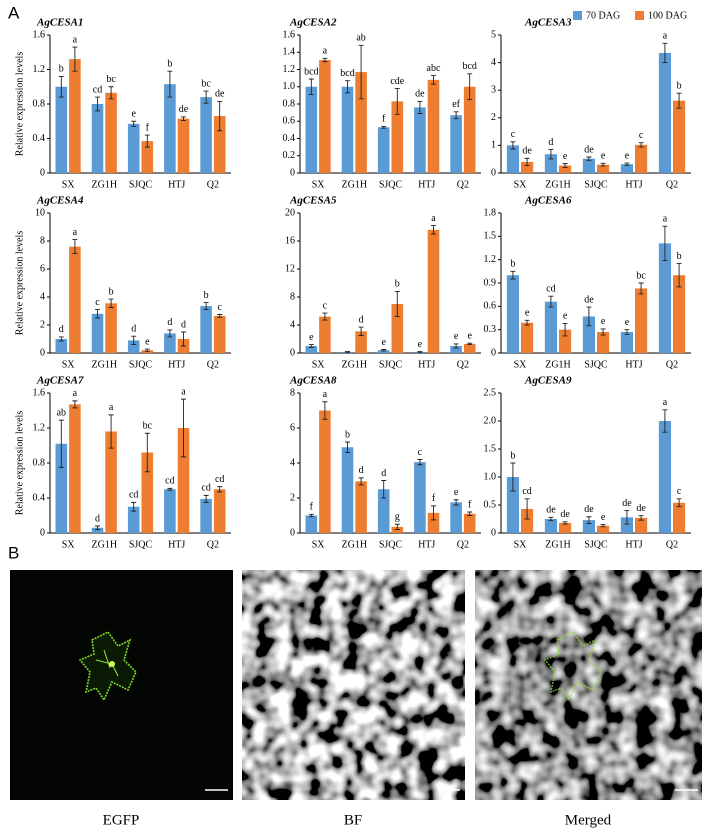 Image resolution: width=713 pixels, height=832 pixels. What do you see at coordinates (313, 23) in the screenshot?
I see `chart-title: AgCESA2` at bounding box center [313, 23].